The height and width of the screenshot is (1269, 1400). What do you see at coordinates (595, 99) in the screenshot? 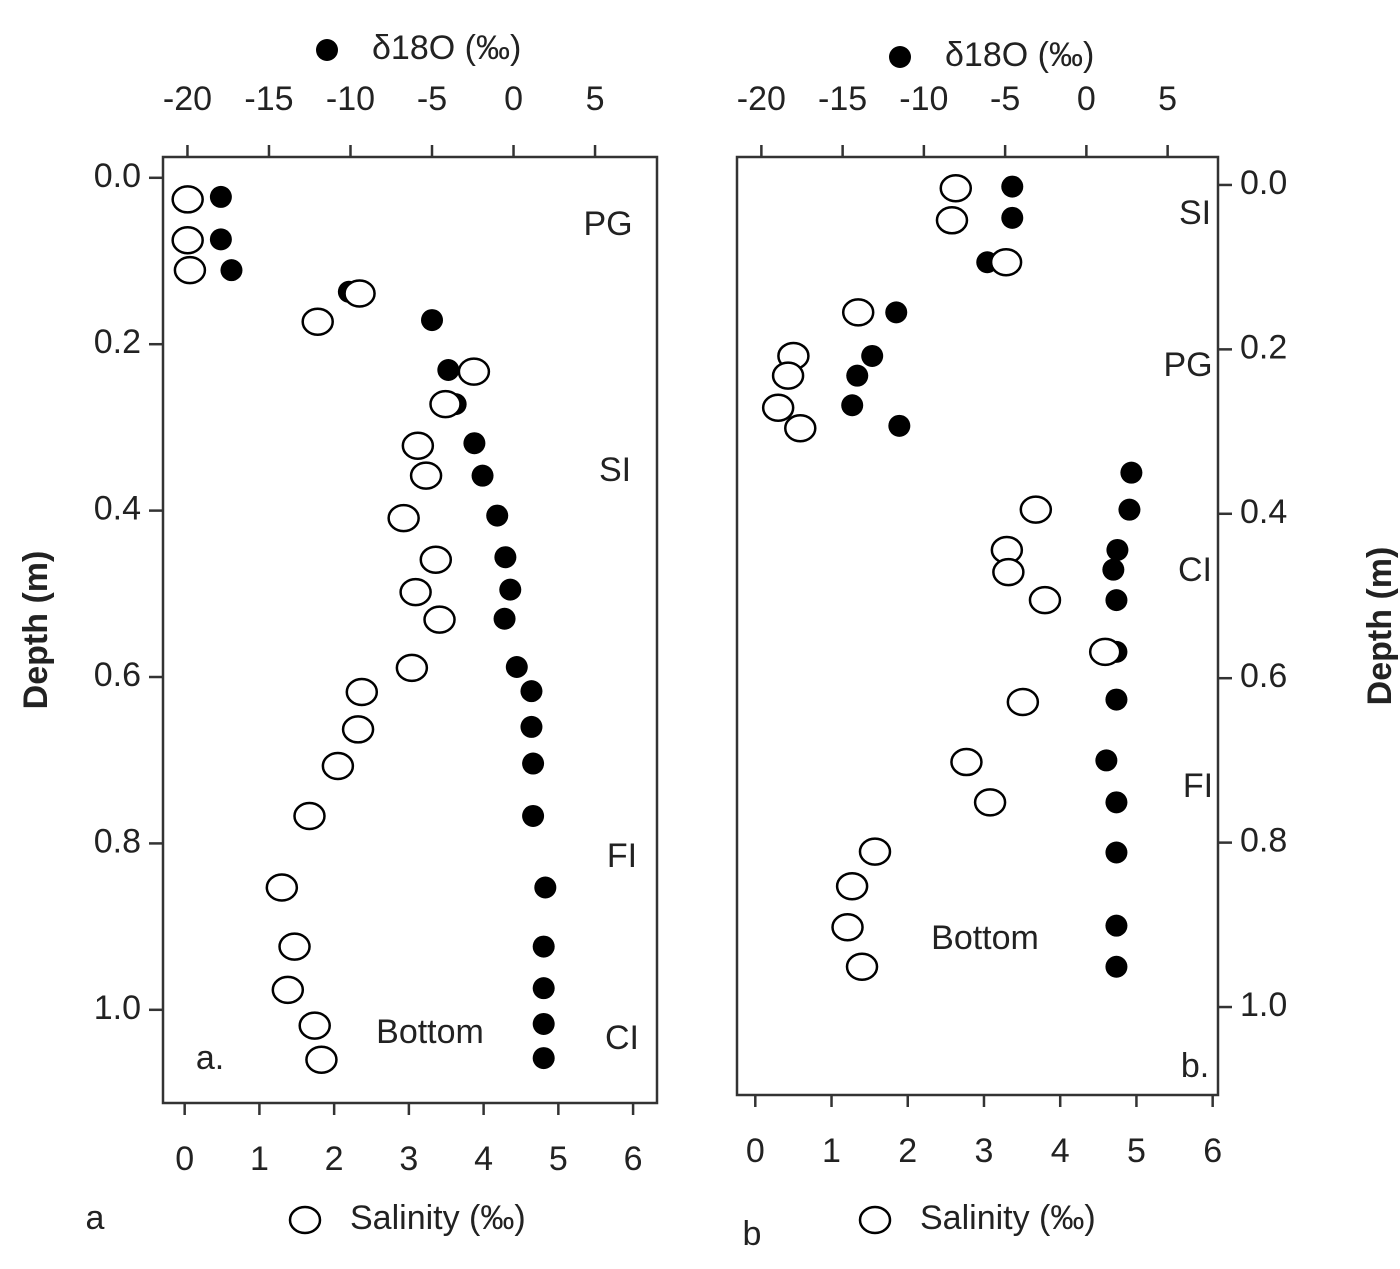
I see `x2-tick-label: 5` at bounding box center [595, 99].